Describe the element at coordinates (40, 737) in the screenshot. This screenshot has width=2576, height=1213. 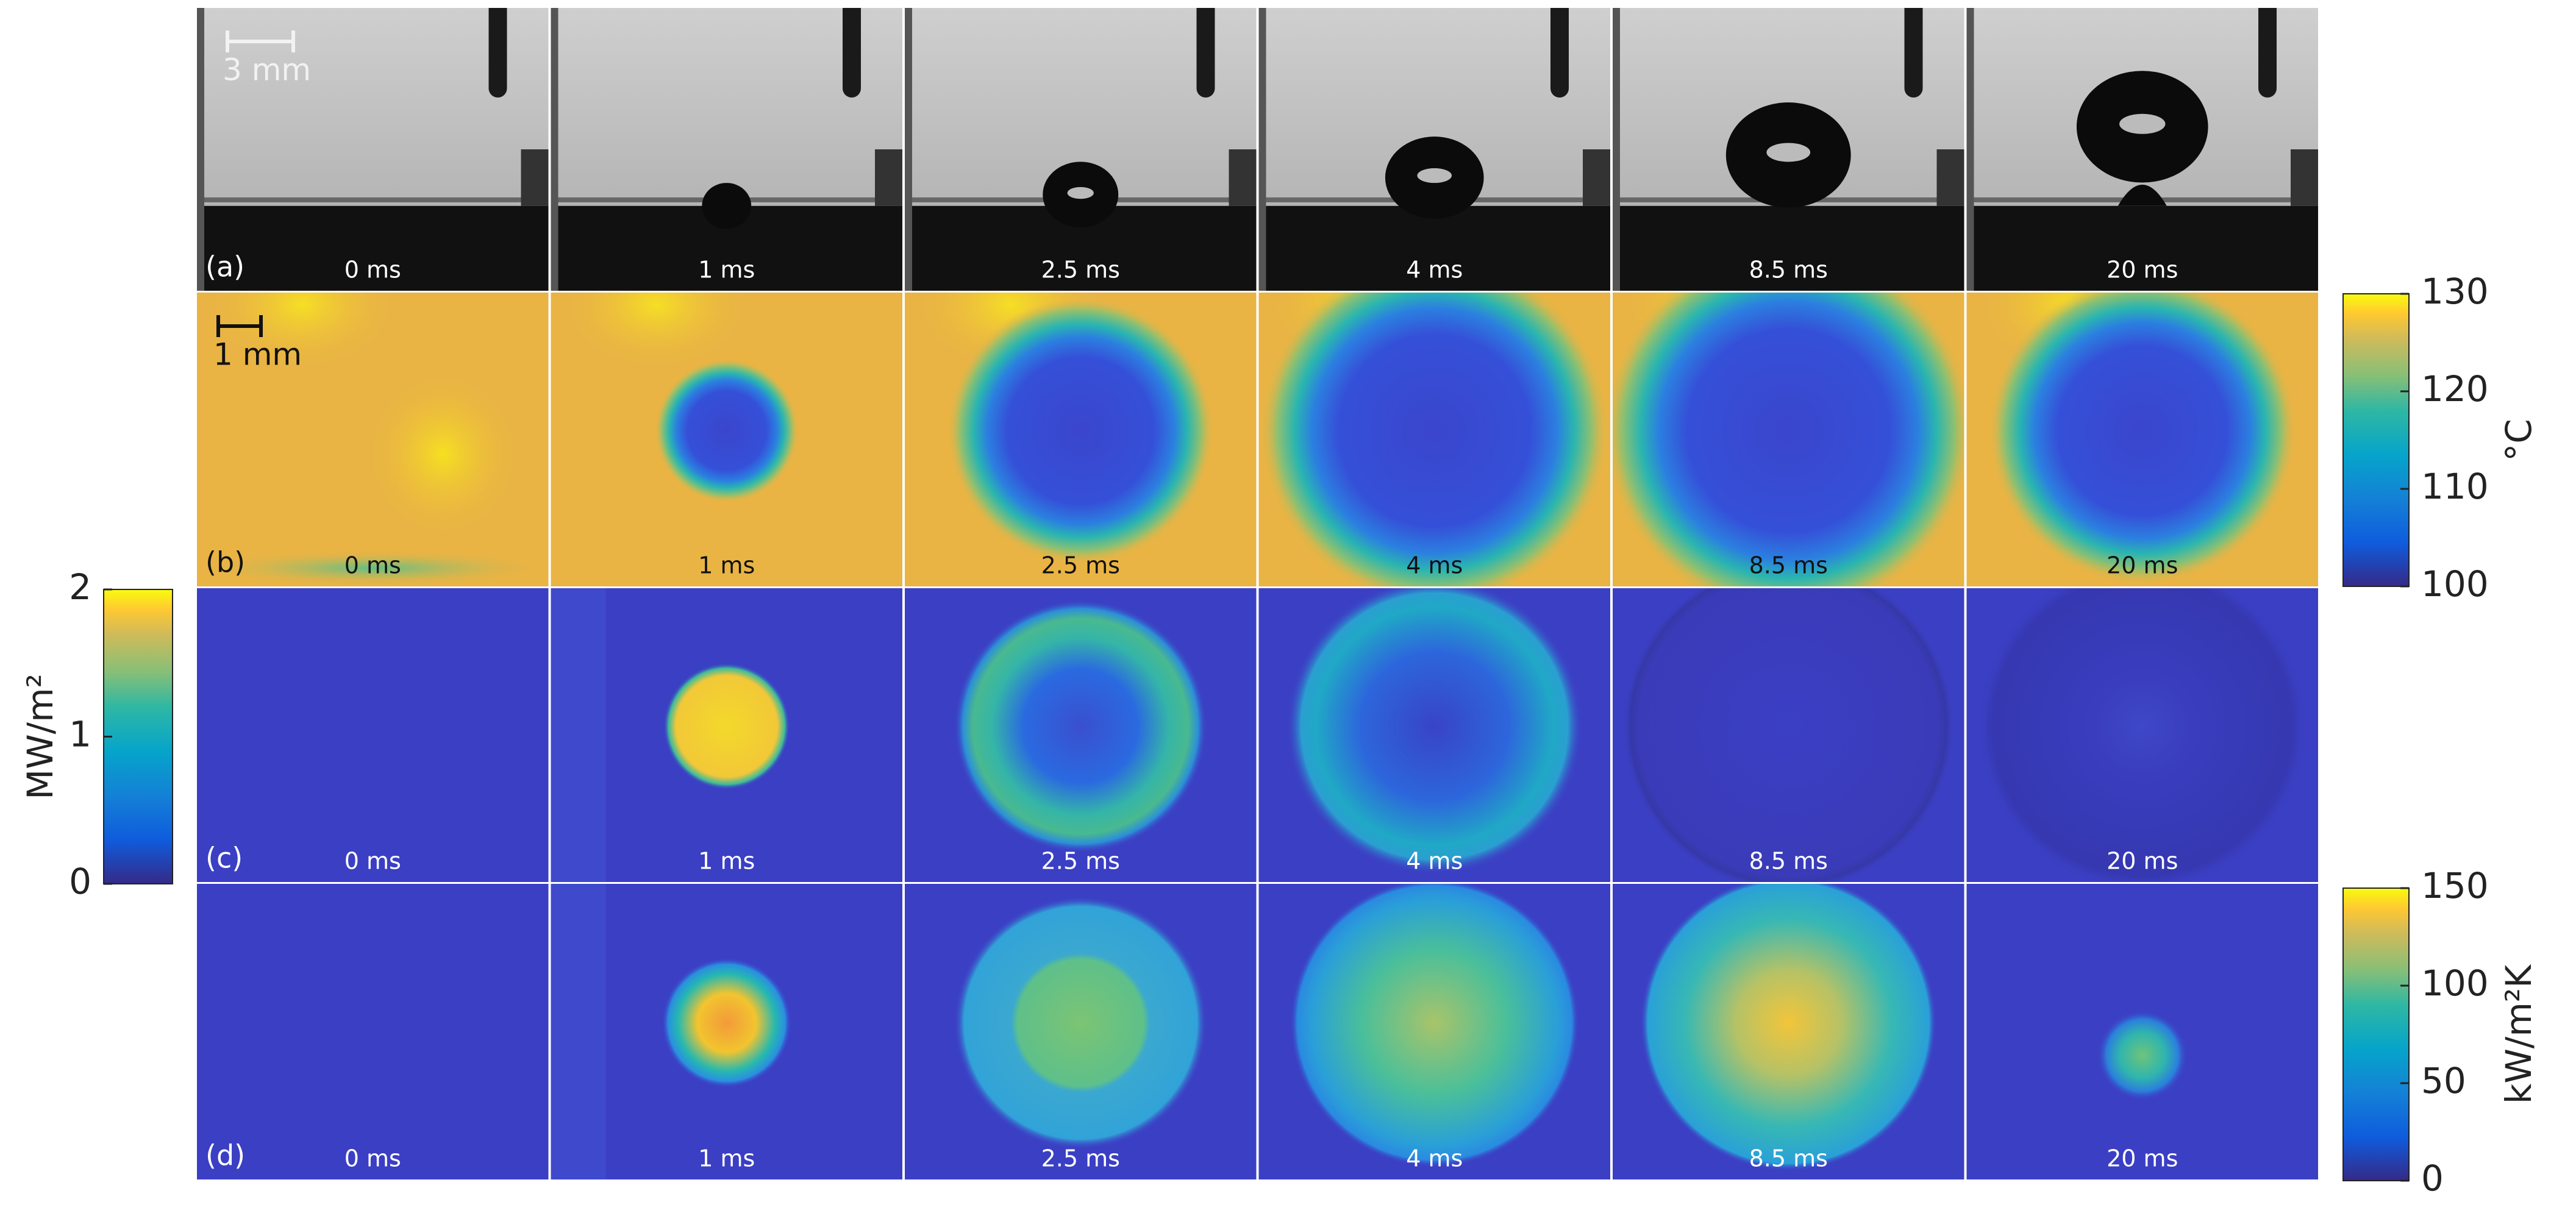
I see `colorbar-label: MW/m²` at that location.